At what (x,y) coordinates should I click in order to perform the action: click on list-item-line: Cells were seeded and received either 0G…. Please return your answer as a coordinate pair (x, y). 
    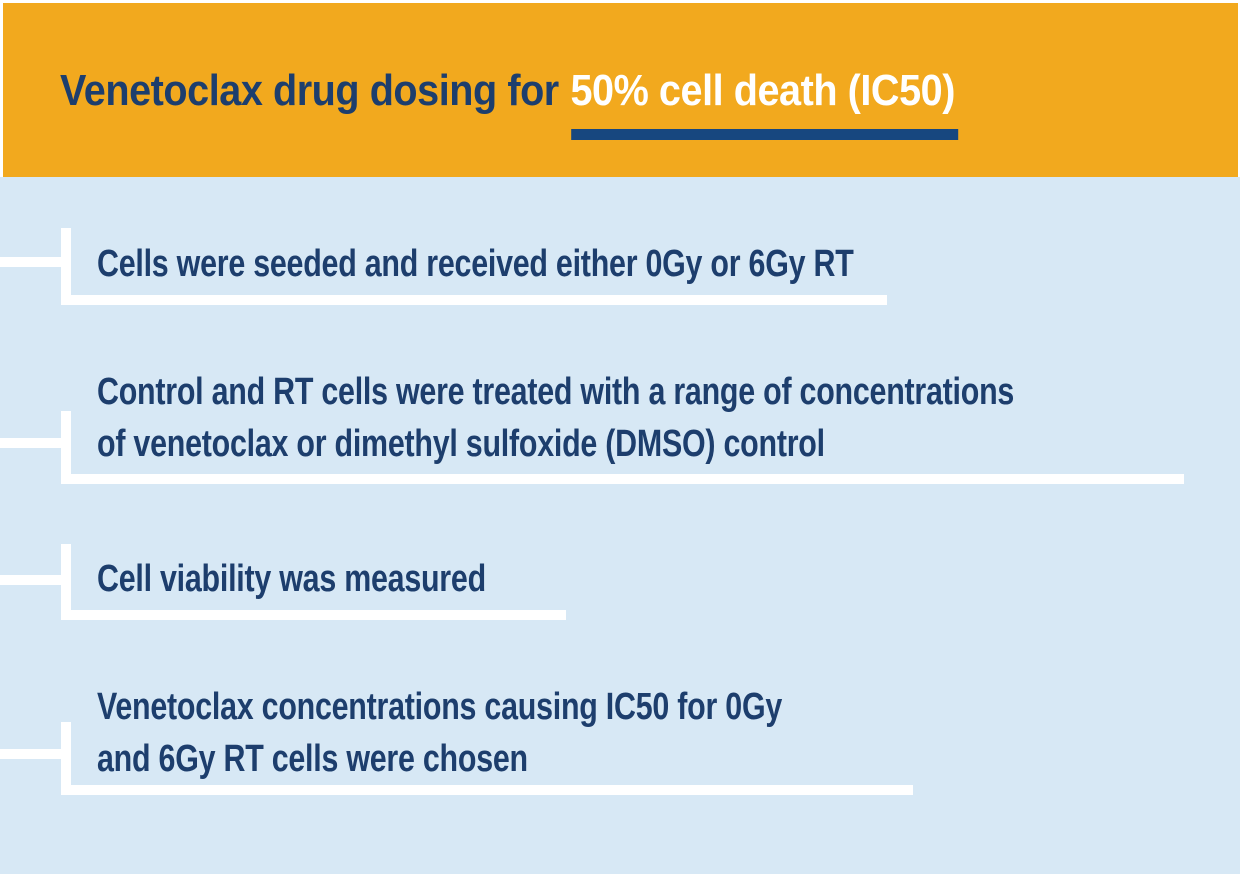
    Looking at the image, I should click on (475, 264).